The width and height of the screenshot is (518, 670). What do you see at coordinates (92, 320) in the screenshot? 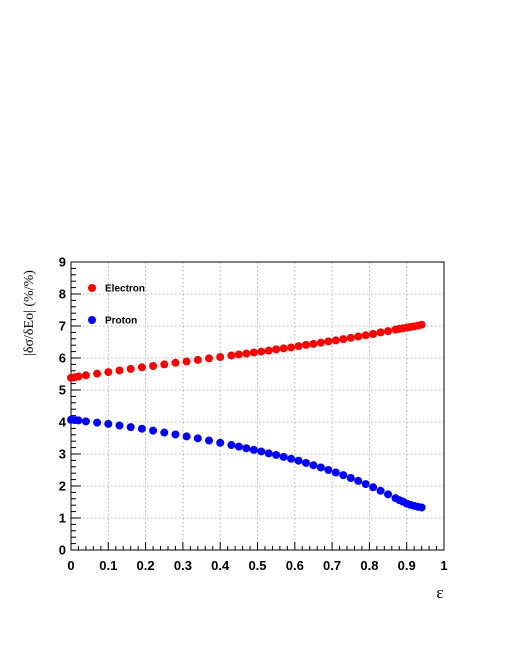
I see `legend-marker-proton` at bounding box center [92, 320].